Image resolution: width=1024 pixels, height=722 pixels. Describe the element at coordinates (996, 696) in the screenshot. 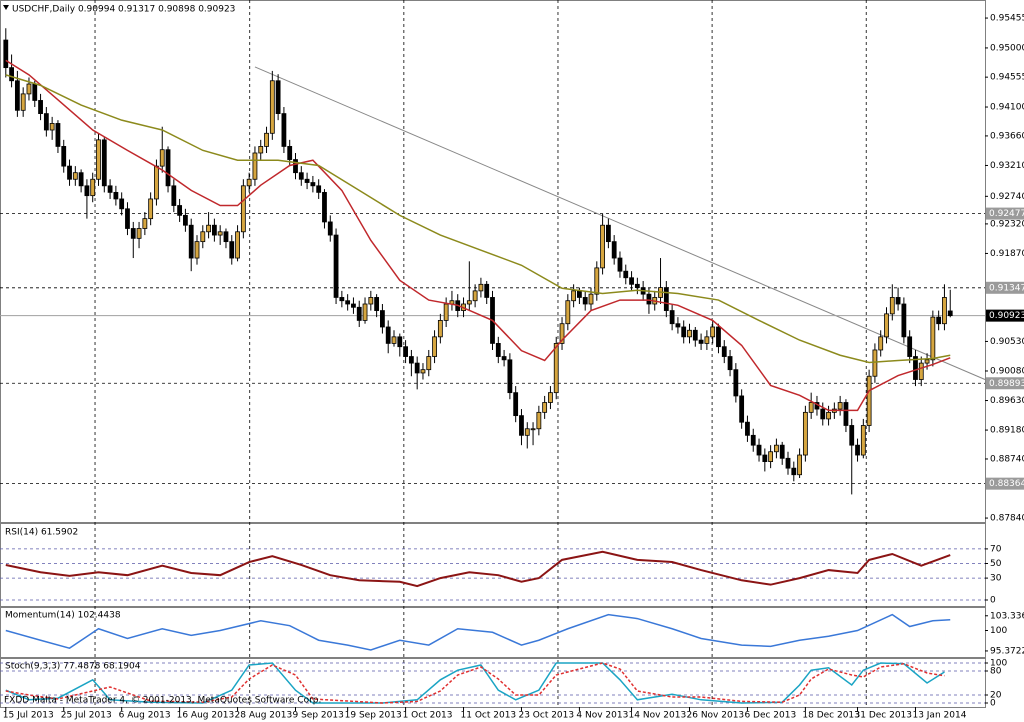

I see `y-tick-label: 20` at that location.